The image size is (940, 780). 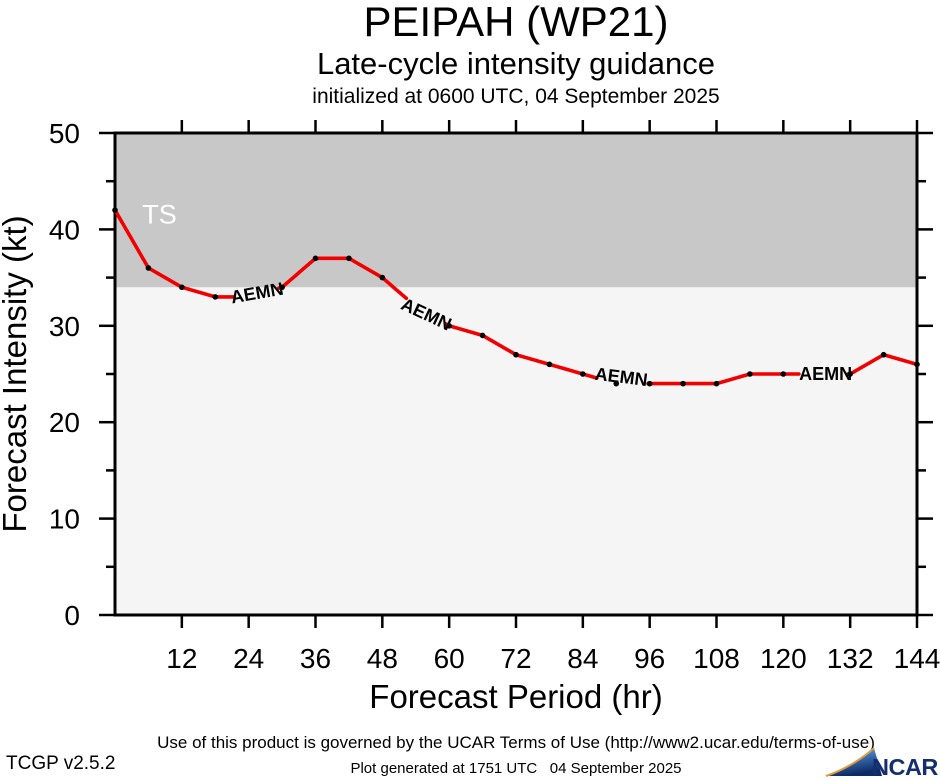 I want to click on ncar-logo-text: NCAR, so click(x=905, y=767).